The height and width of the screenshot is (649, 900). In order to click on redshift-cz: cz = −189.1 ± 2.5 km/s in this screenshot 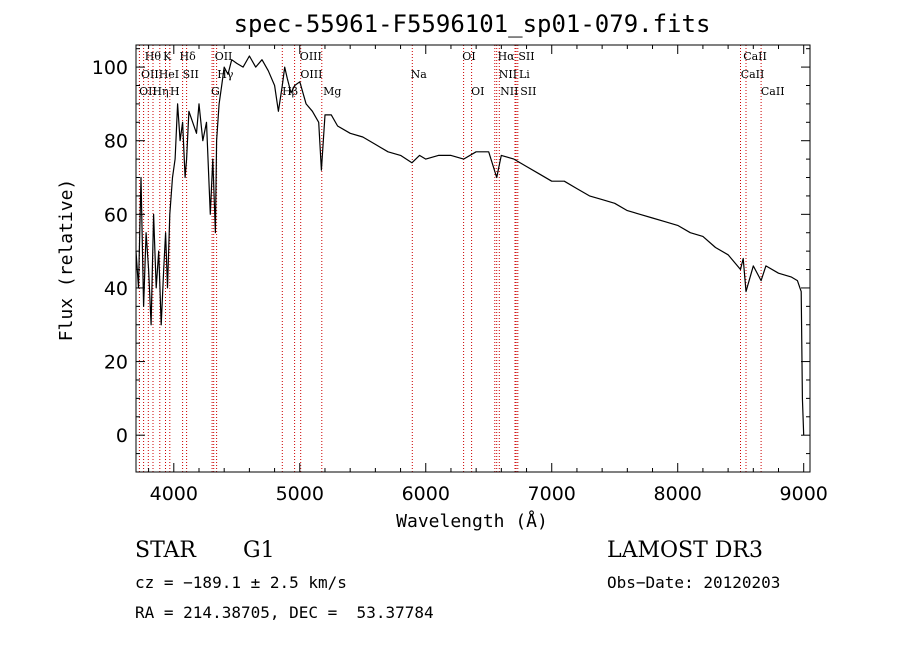, I will do `click(241, 582)`.